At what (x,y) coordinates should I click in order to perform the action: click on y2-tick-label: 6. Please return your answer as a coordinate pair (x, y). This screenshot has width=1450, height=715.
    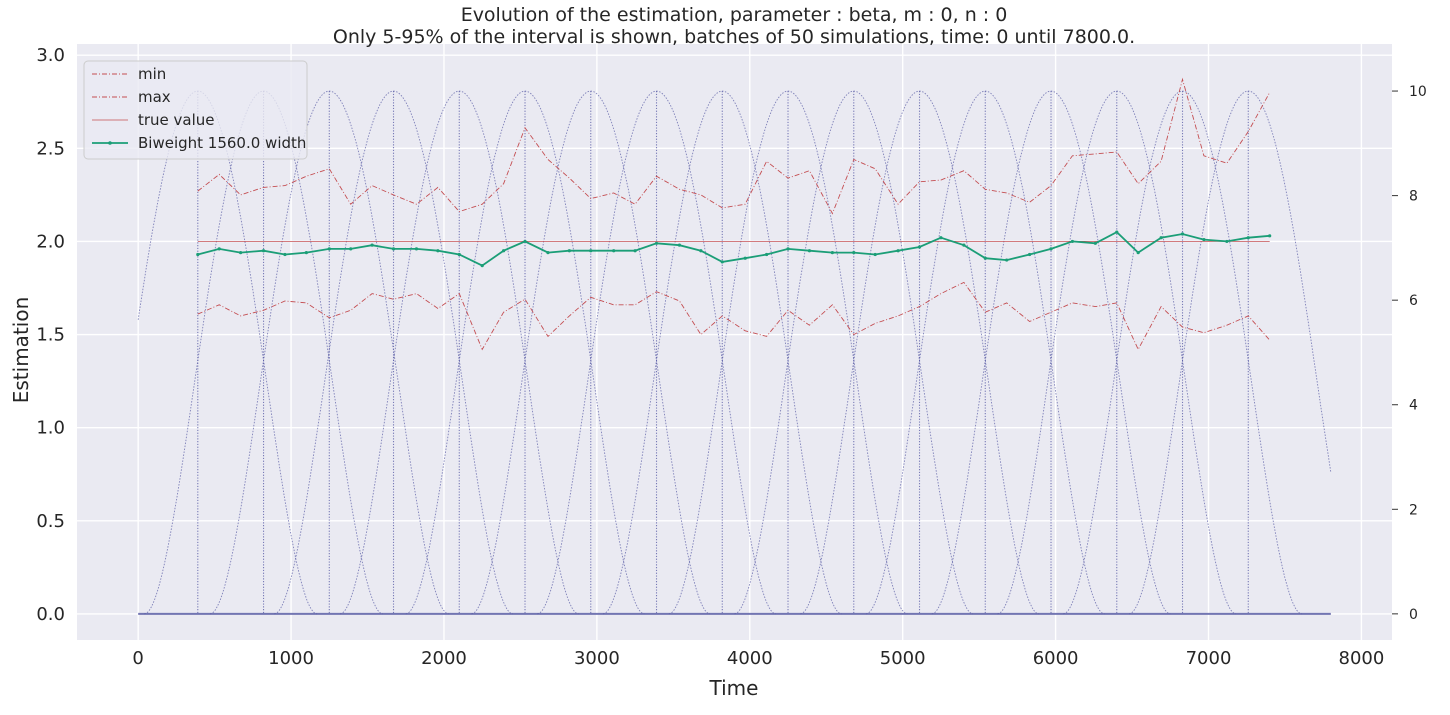
    Looking at the image, I should click on (1413, 301).